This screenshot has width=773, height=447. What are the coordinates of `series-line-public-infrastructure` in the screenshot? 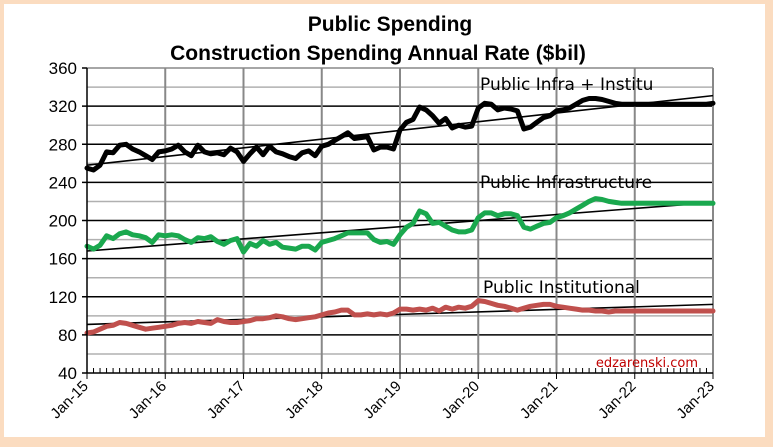 It's located at (400, 225).